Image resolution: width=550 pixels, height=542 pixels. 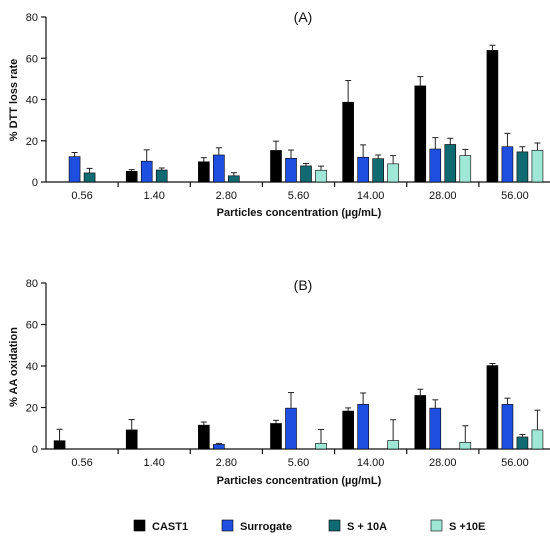 I want to click on legend-label-cast1: CAST1, so click(x=170, y=527).